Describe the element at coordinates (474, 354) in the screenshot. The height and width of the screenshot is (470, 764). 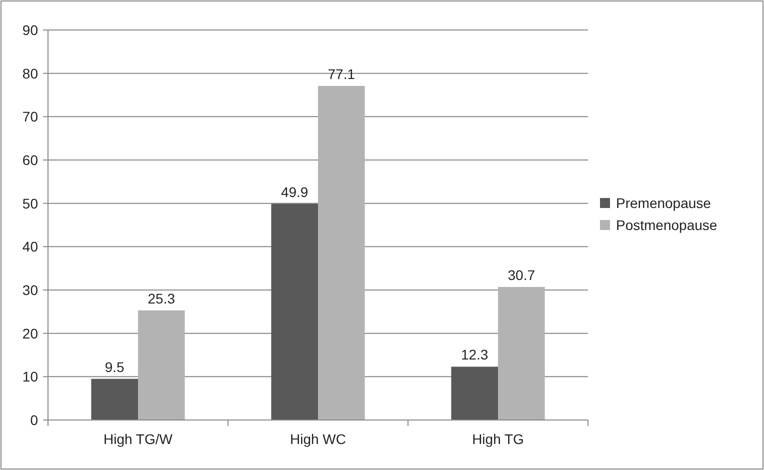
I see `data-label: 12.3` at that location.